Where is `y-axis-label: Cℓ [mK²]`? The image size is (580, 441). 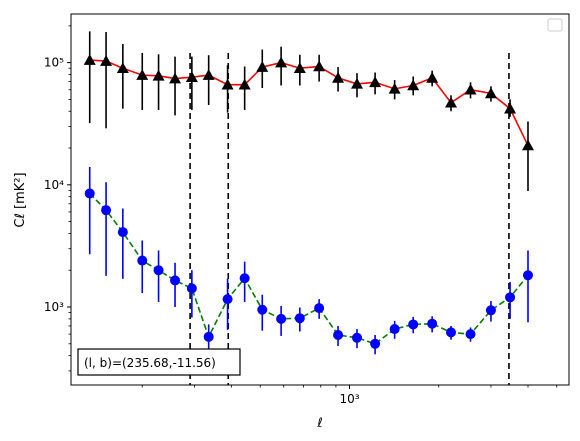 y-axis-label: Cℓ [mK²] is located at coordinates (20, 199).